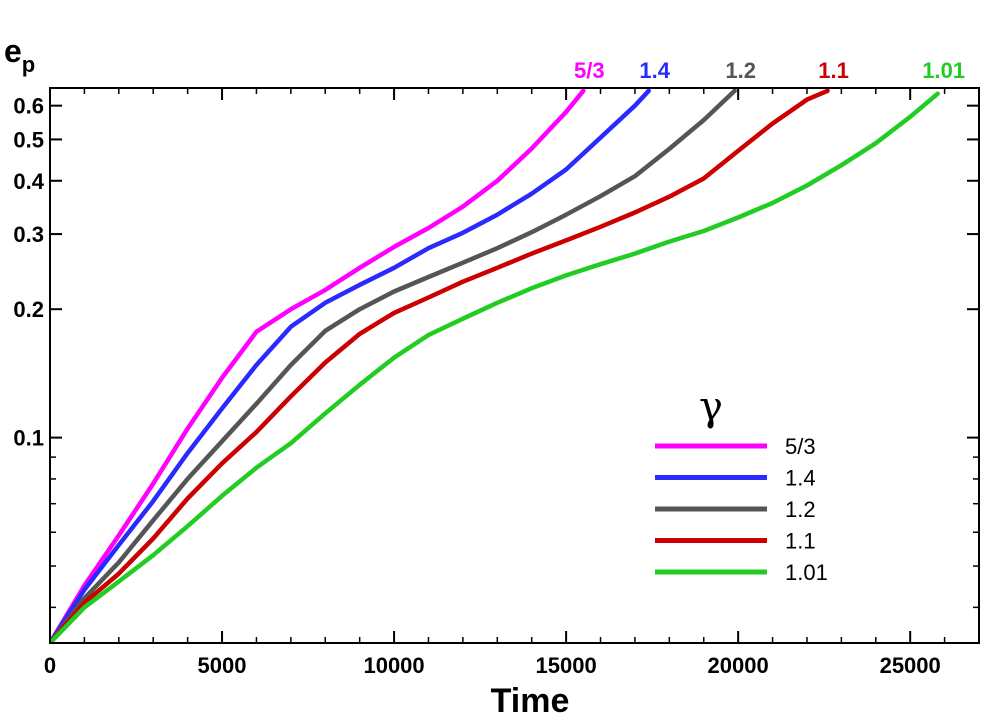  I want to click on legend-label: 1.1, so click(800, 541).